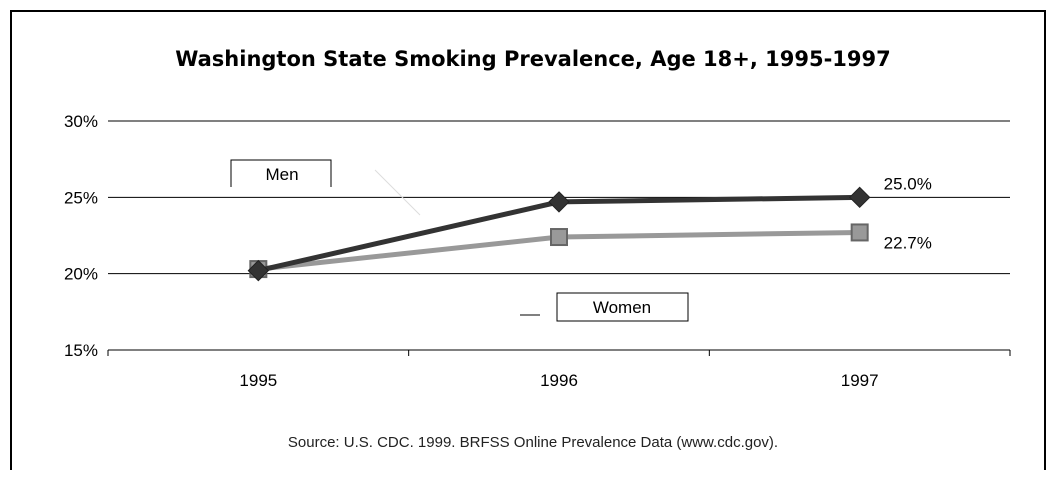 The image size is (1056, 477). I want to click on x-tick-label: 1995, so click(258, 380).